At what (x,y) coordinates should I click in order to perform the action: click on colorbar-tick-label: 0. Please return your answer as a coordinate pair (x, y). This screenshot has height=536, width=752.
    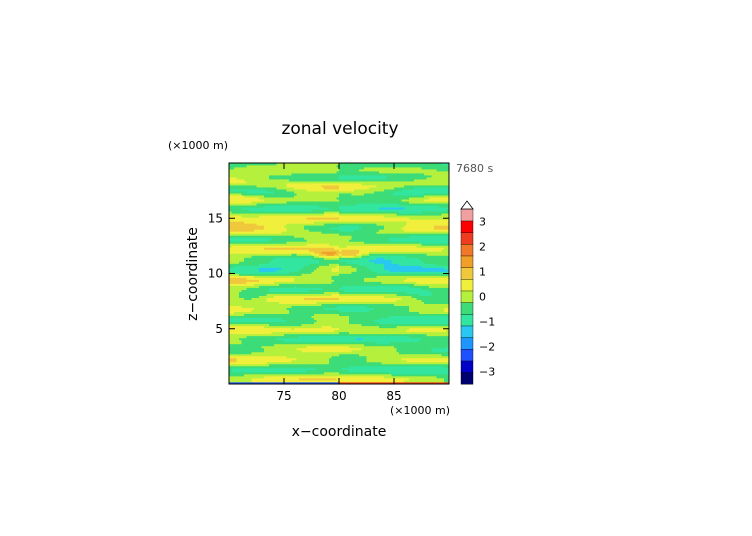
    Looking at the image, I should click on (482, 297).